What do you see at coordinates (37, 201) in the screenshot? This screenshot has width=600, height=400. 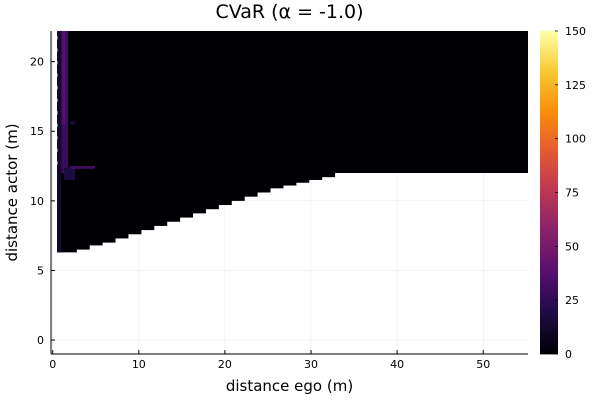 I see `y-tick-label: 10` at bounding box center [37, 201].